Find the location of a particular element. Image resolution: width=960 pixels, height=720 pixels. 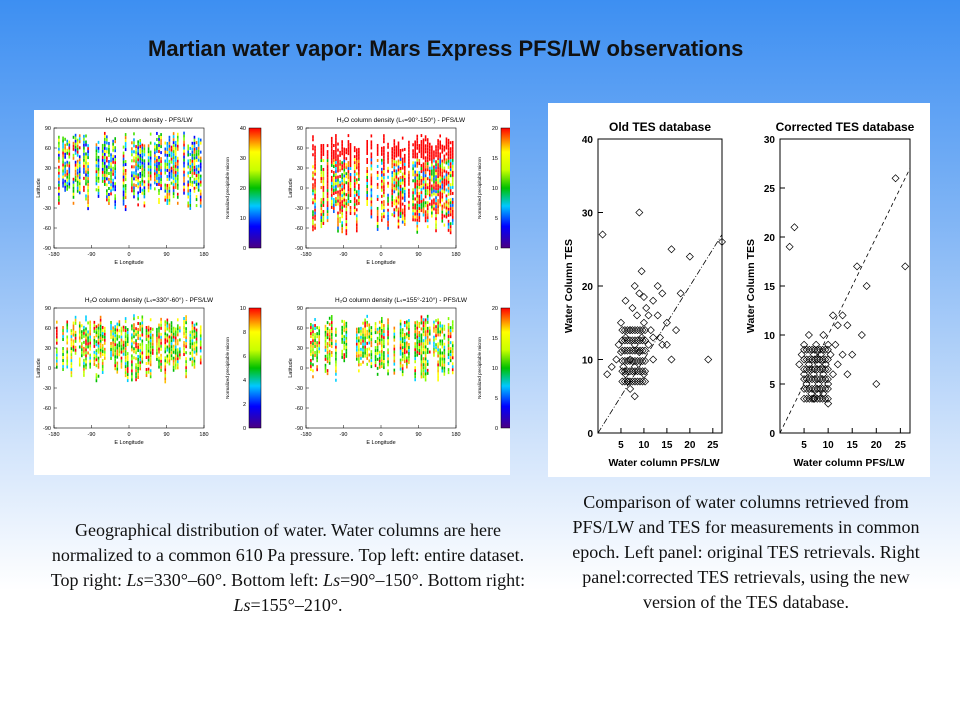

colorbar-tick-label: 5 is located at coordinates (496, 399).